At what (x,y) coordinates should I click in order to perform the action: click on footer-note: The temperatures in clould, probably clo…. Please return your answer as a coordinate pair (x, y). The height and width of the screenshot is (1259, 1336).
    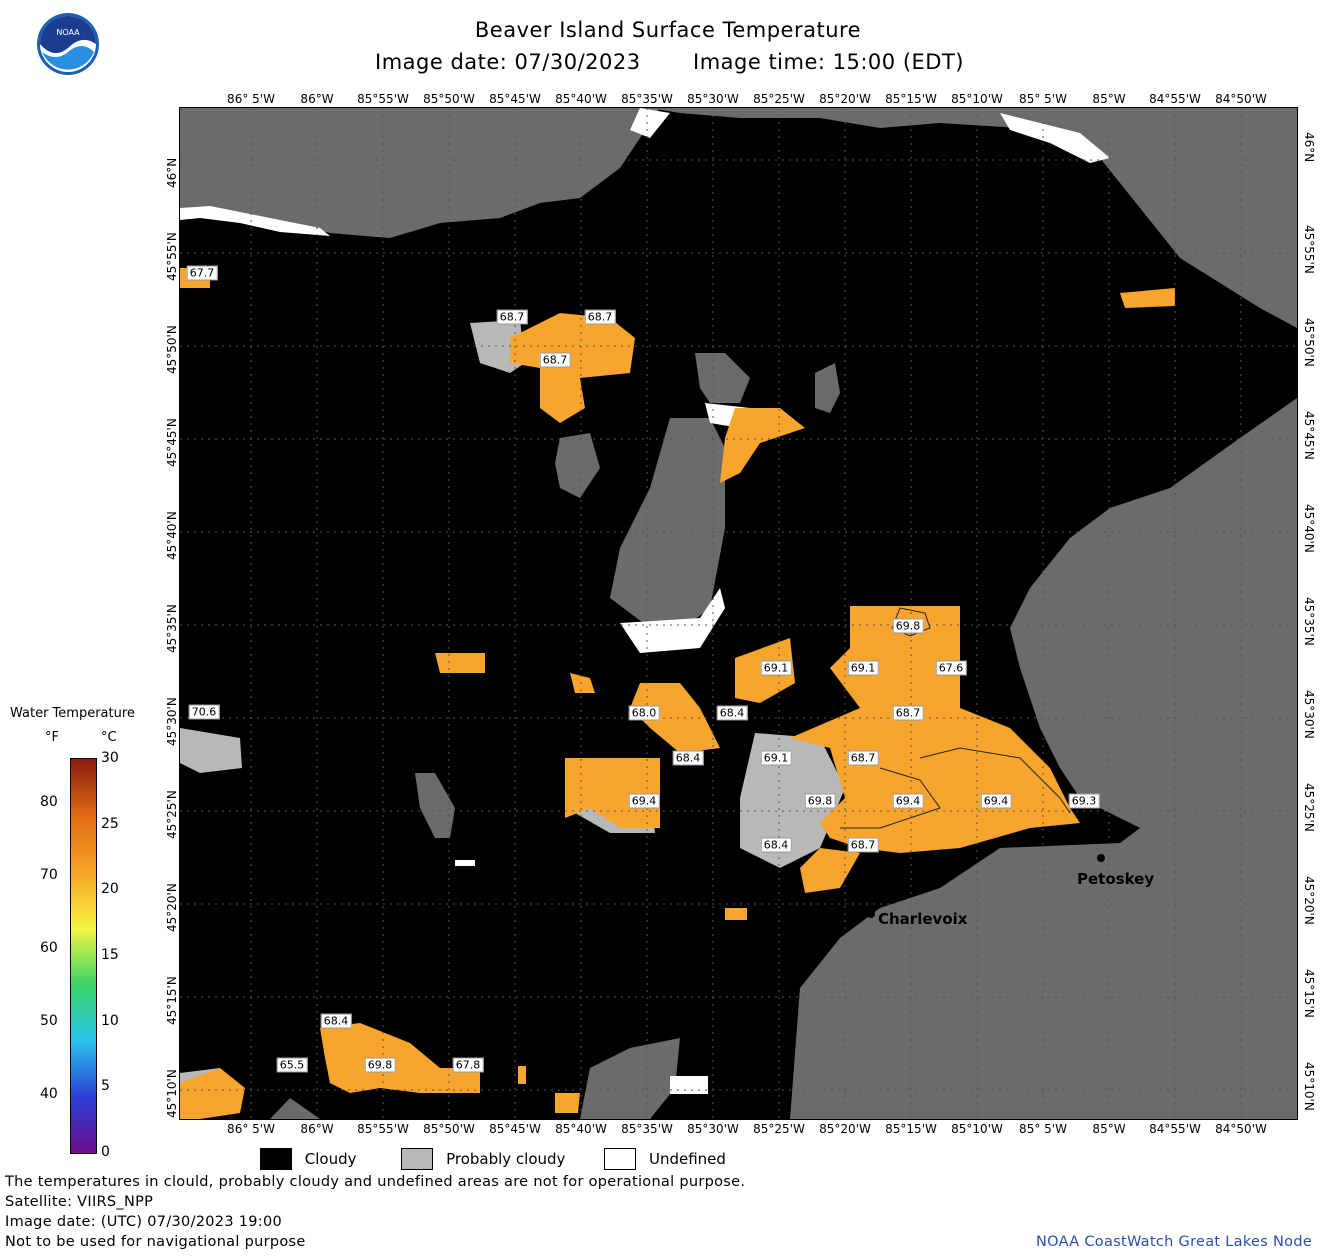
    Looking at the image, I should click on (375, 1182).